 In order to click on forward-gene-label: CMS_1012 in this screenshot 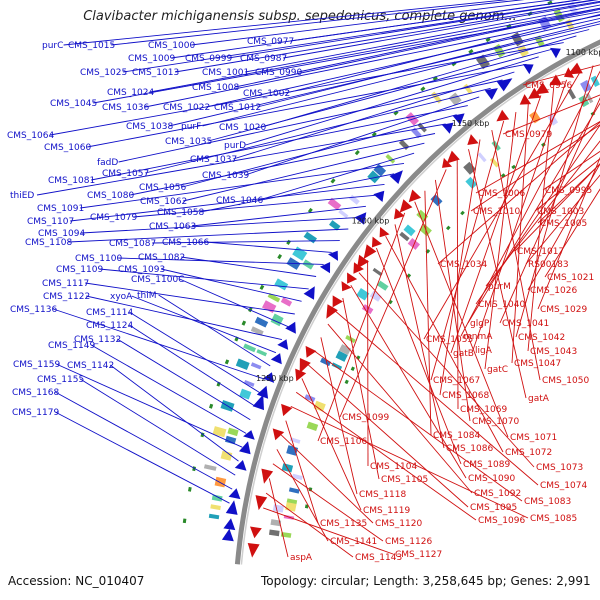, I will do `click(237, 108)`.